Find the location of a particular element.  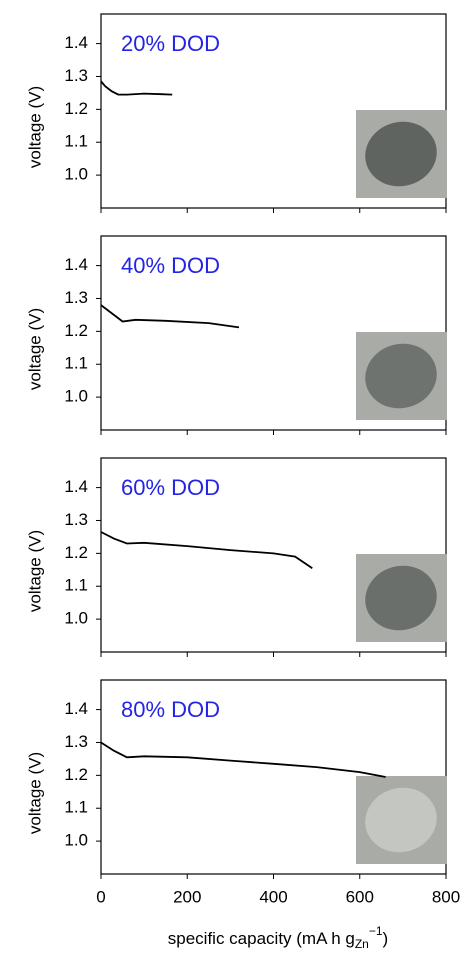

panel-title: 60% DOD is located at coordinates (170, 487).